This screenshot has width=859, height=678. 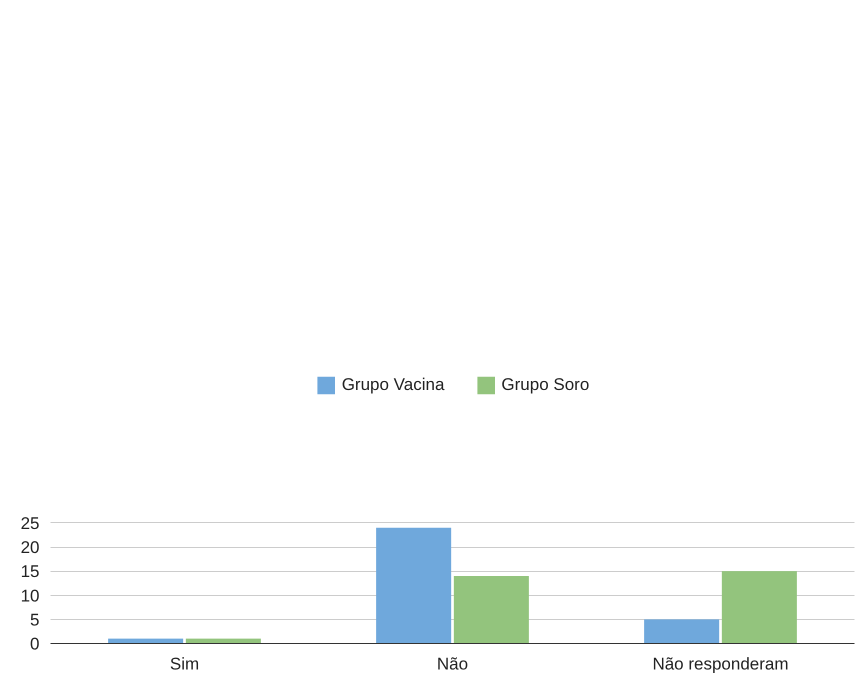 What do you see at coordinates (35, 620) in the screenshot?
I see `y-tick-label: 5` at bounding box center [35, 620].